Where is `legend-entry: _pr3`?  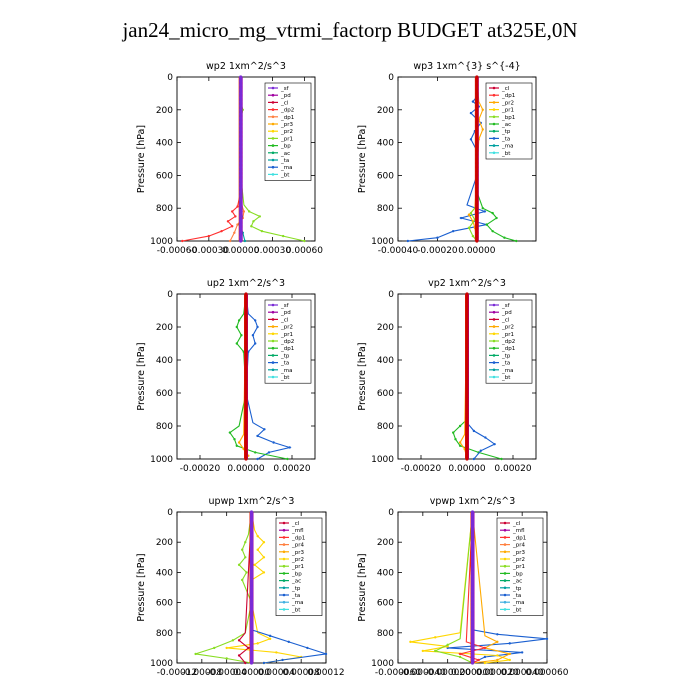 legend-entry: _pr3 is located at coordinates (287, 125).